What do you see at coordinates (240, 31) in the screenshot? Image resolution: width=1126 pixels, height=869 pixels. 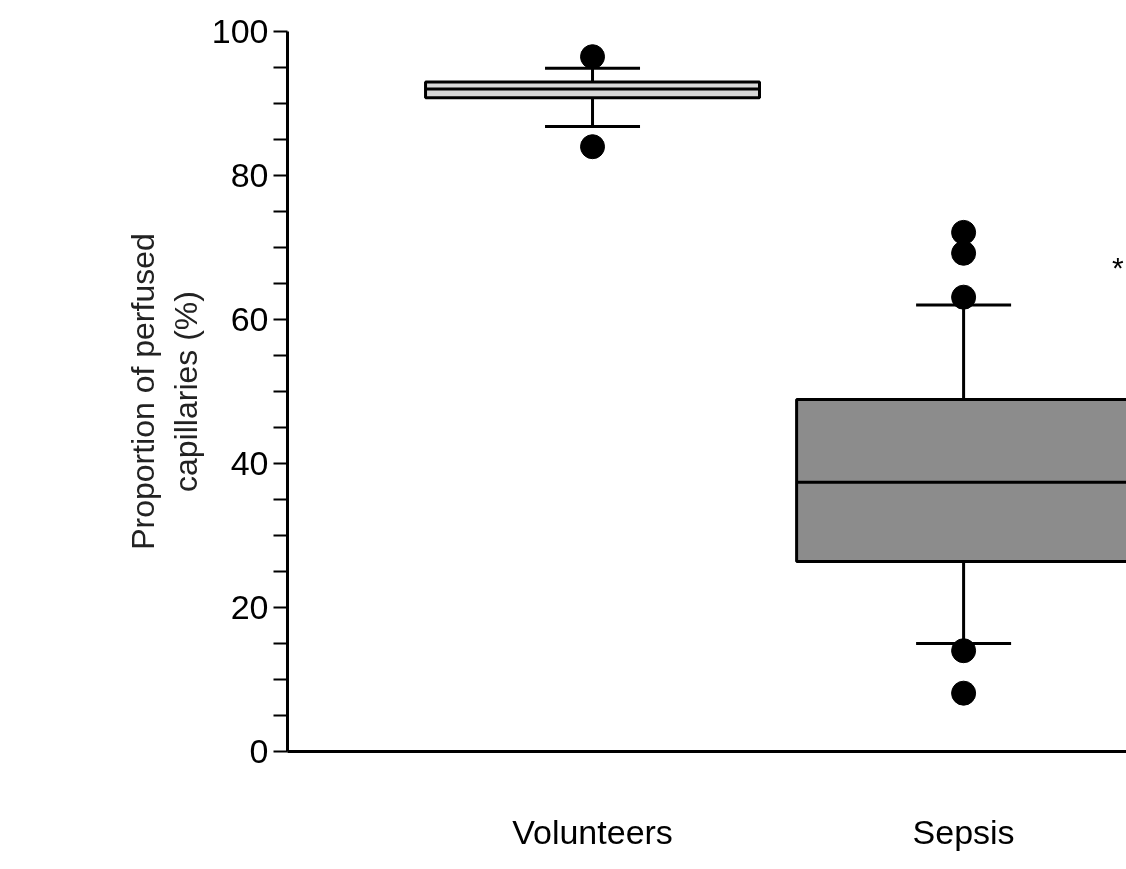 I see `y-tick-label: 100` at bounding box center [240, 31].